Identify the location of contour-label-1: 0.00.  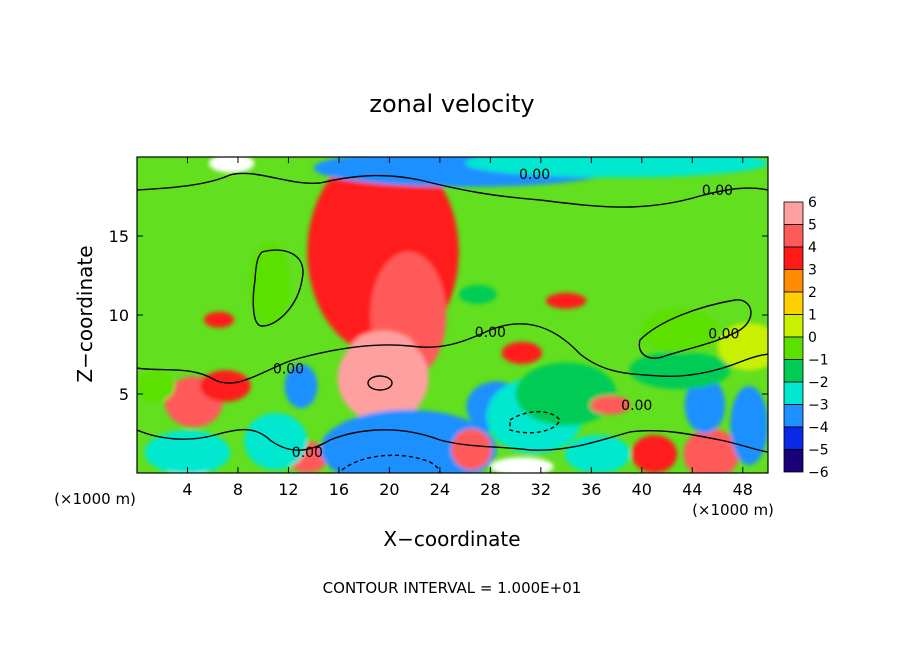
(717, 191).